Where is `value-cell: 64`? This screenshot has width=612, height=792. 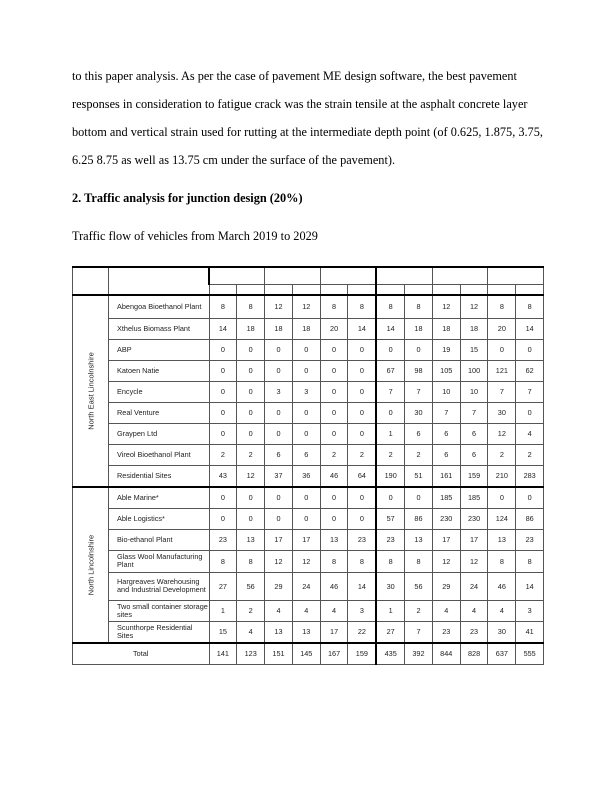
value-cell: 64 is located at coordinates (362, 475).